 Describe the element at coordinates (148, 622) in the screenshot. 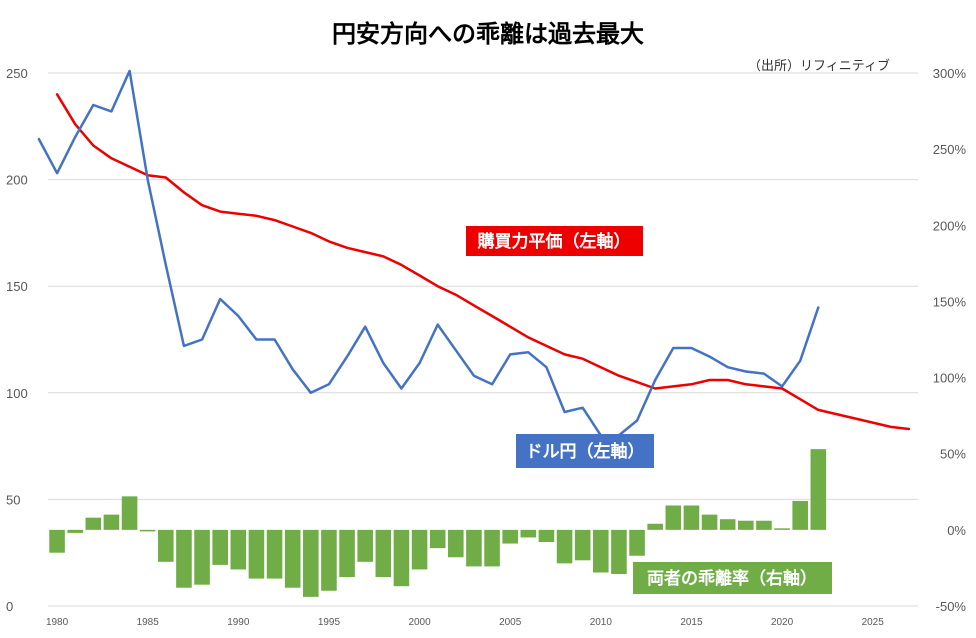

I see `x-tick-label: 1985` at that location.